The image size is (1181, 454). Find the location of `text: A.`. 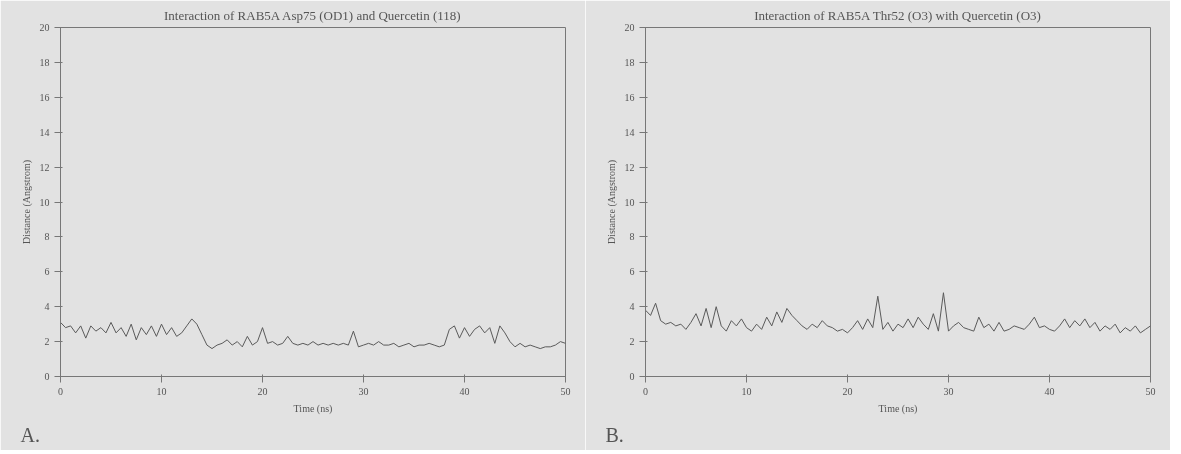

text: A. is located at coordinates (30, 434).